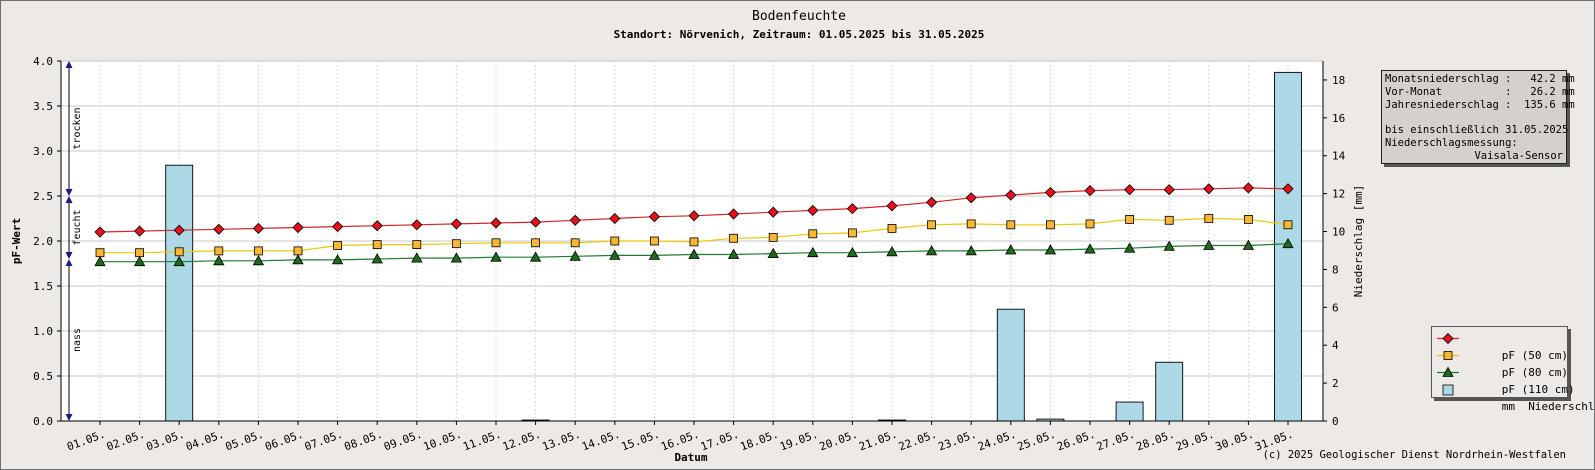  Describe the element at coordinates (1338, 80) in the screenshot. I see `y-tick-label-right: 18` at that location.